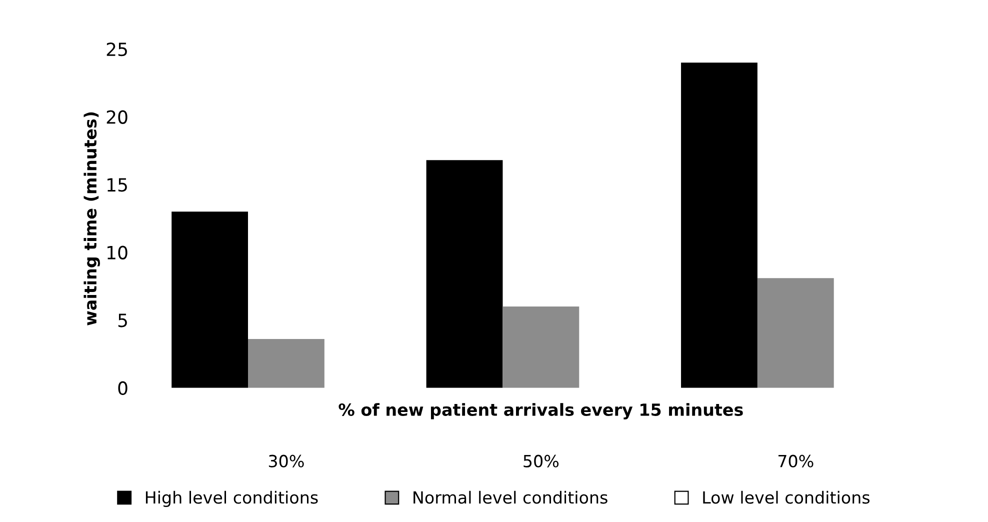 The image size is (988, 522). What do you see at coordinates (123, 388) in the screenshot?
I see `y-tick-label: 0` at bounding box center [123, 388].